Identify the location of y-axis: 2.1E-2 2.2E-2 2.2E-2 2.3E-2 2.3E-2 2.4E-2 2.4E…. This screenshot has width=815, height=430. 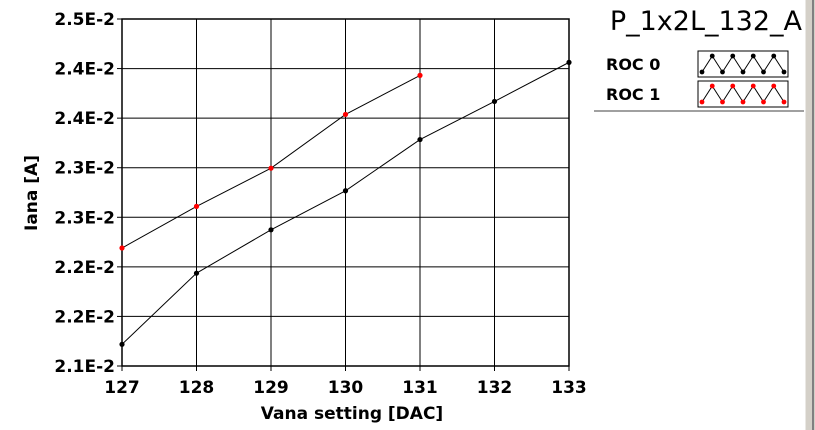
(88, 193).